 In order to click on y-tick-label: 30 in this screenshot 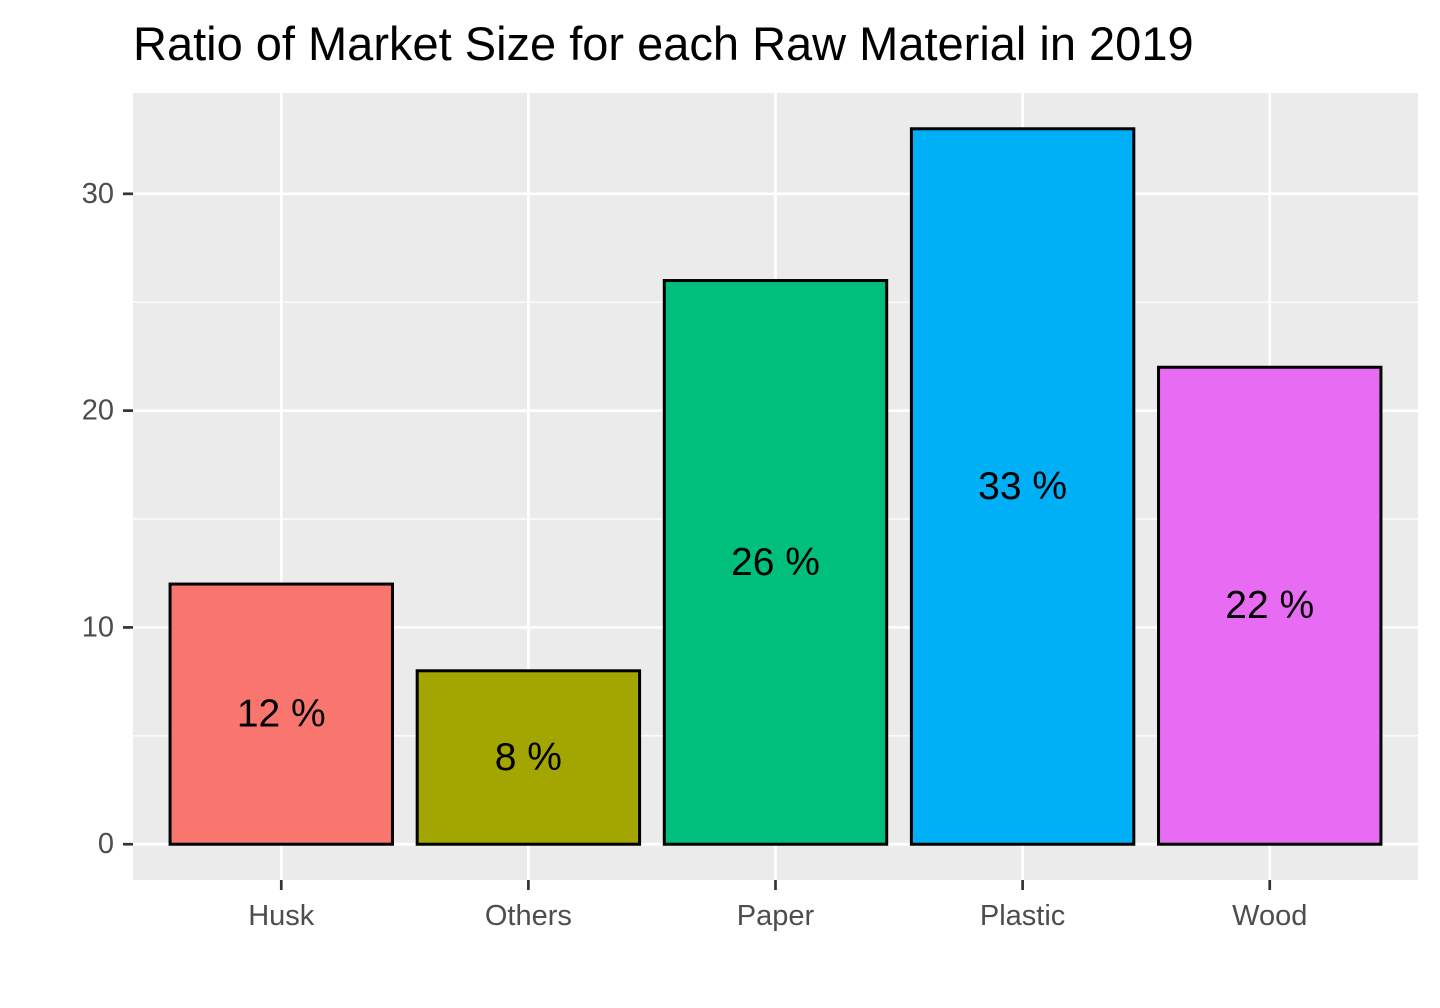, I will do `click(98, 194)`.